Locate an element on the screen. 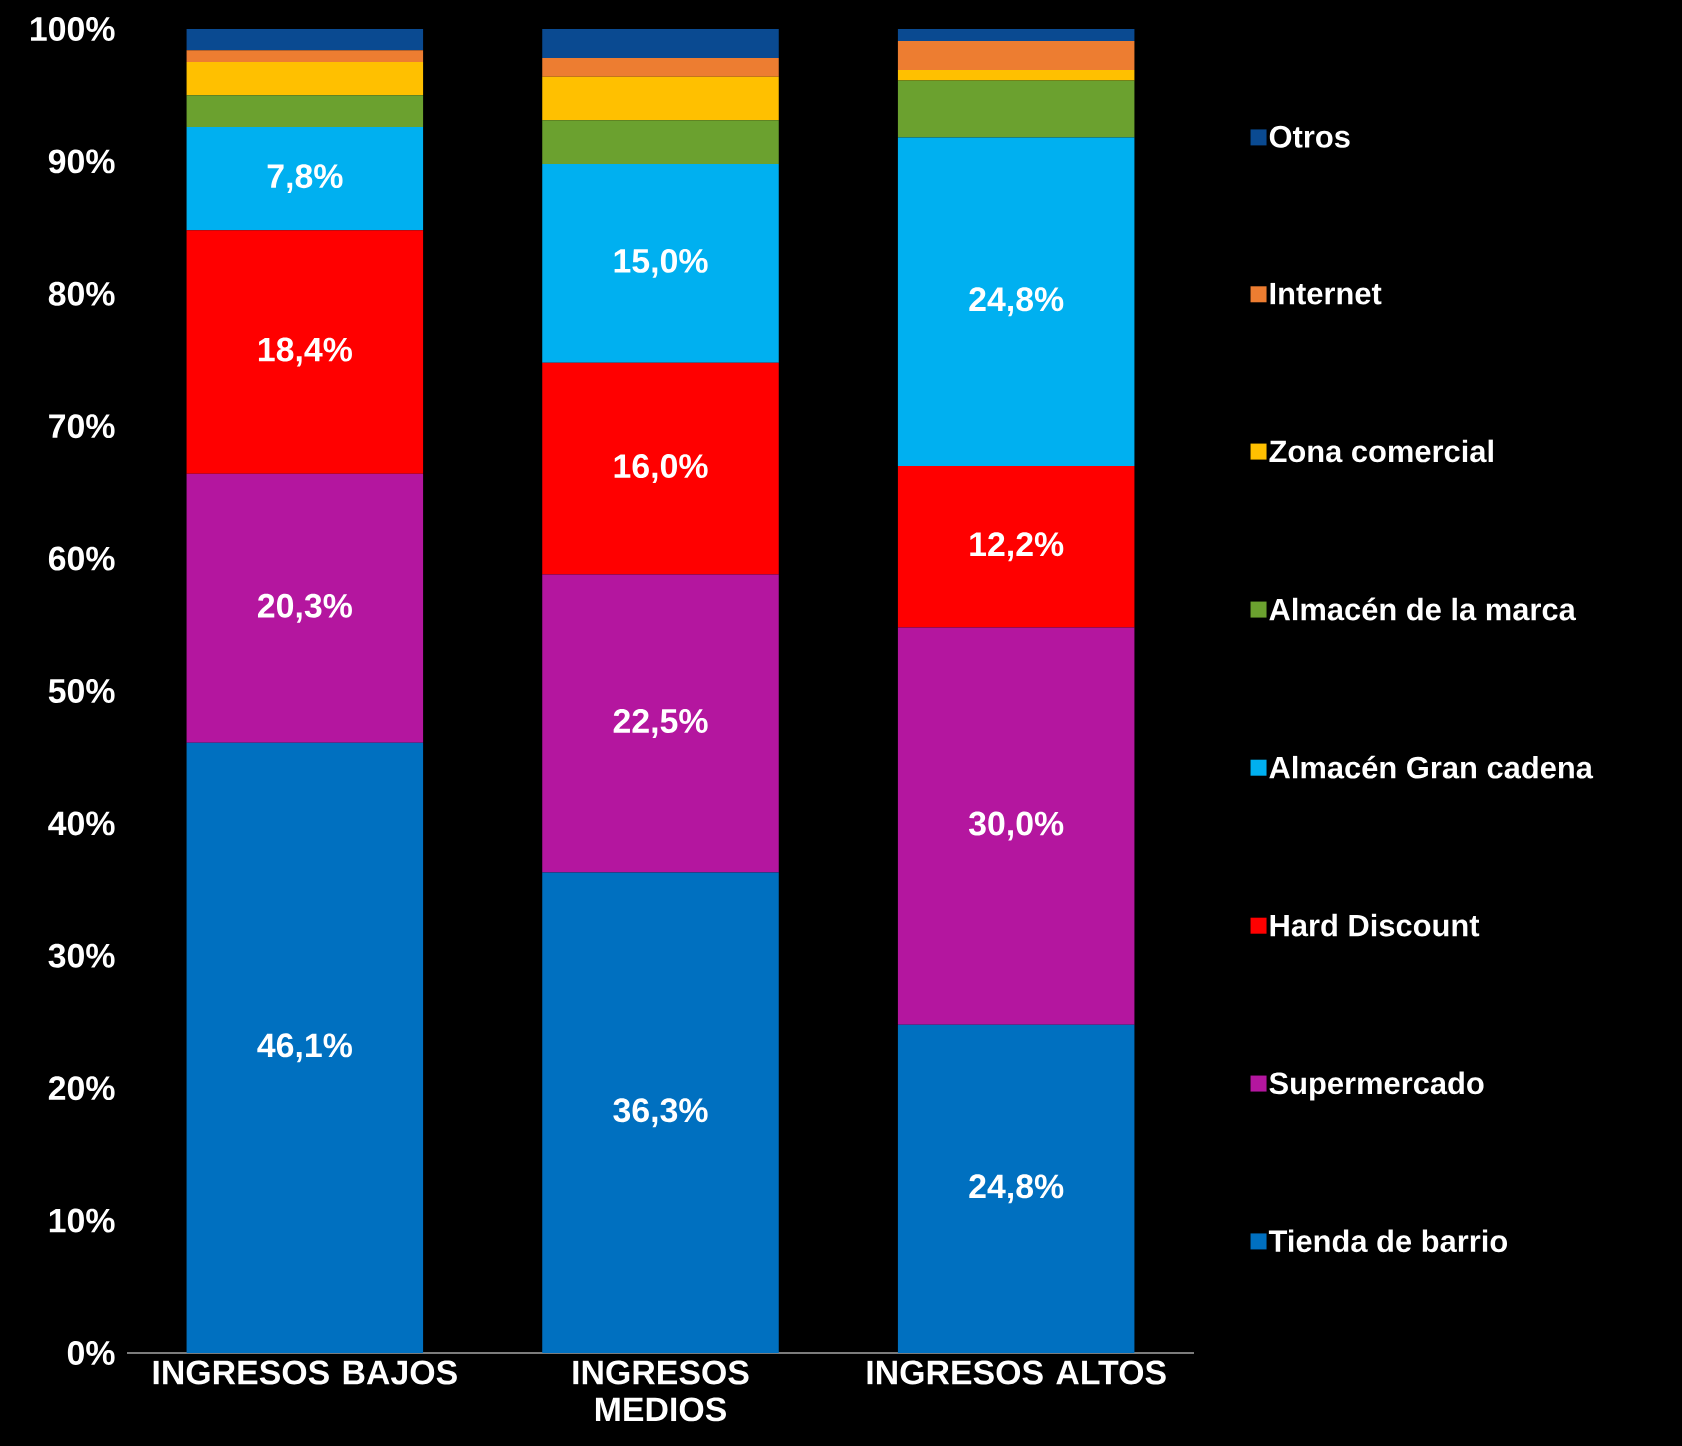  data-label: 7,8% is located at coordinates (305, 179).